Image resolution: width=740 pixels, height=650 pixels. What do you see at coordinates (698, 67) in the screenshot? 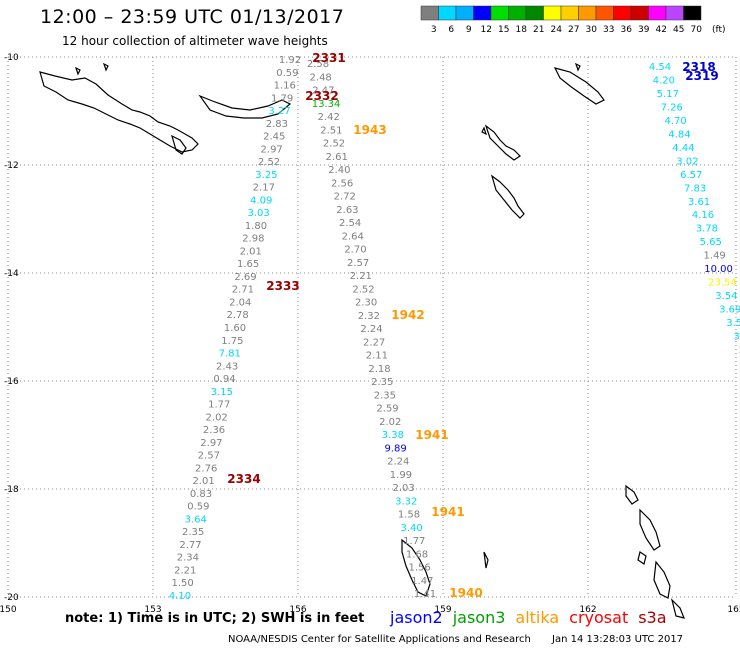
I see `pass-label: 2318` at bounding box center [698, 67].